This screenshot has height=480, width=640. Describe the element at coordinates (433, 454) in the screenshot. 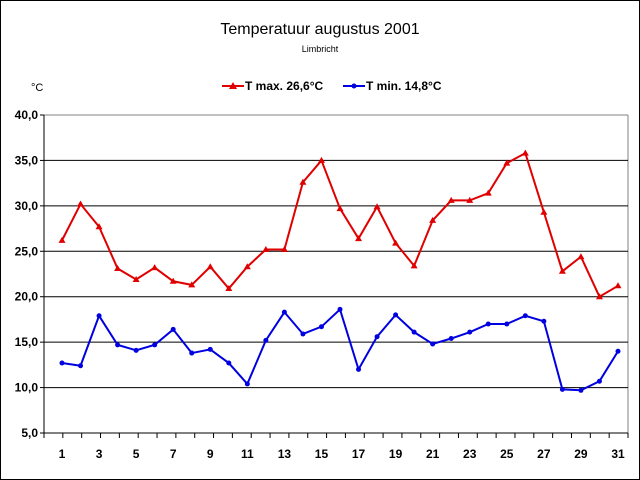

I see `x-tick-label: 21` at that location.